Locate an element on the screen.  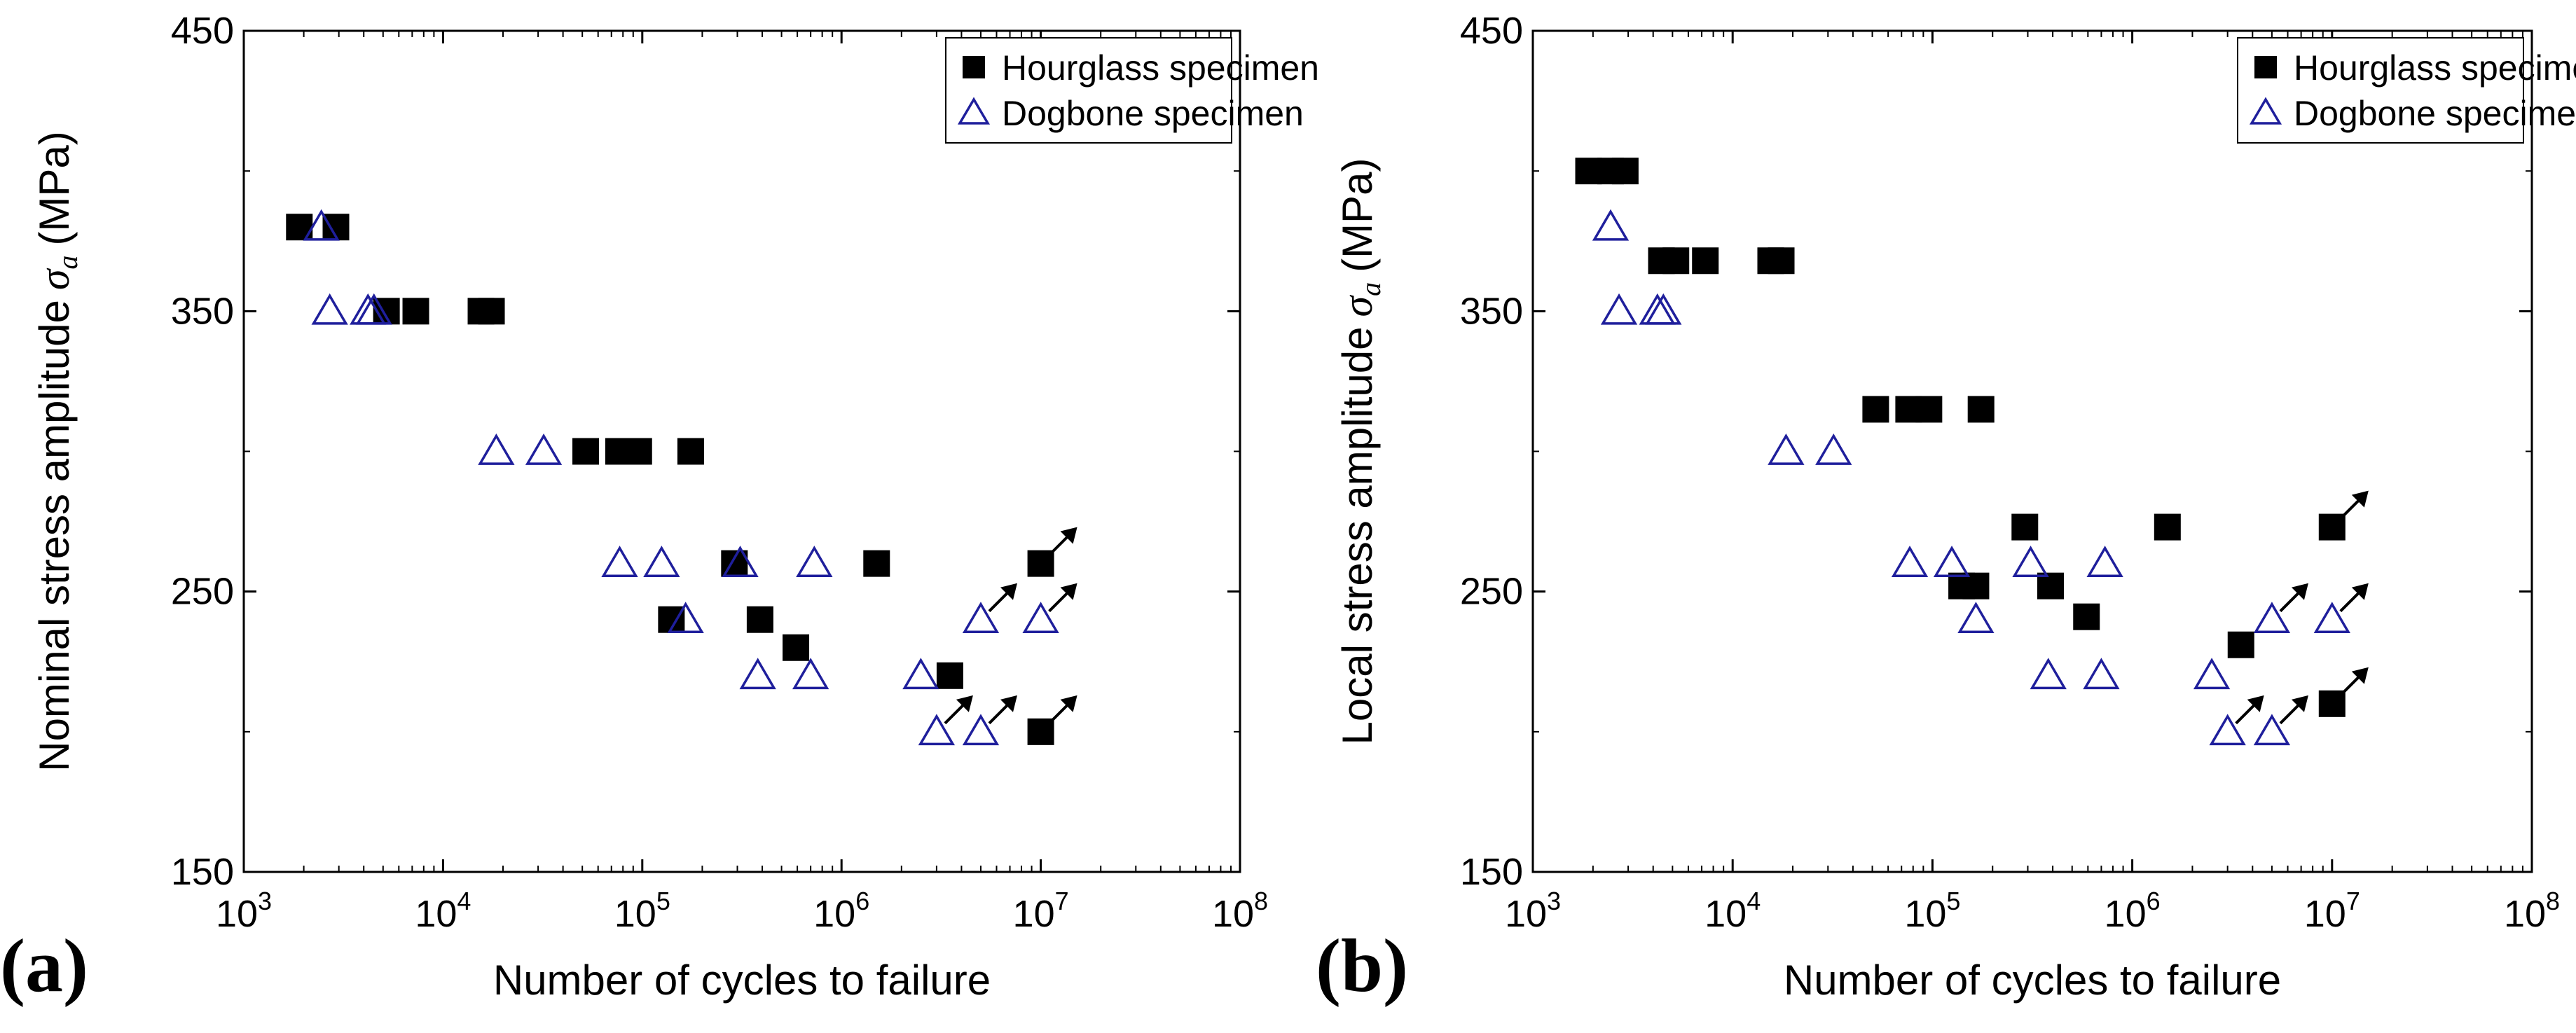
y-axis-label: Local stress amplitudeσa(MPa) is located at coordinates (1360, 451).